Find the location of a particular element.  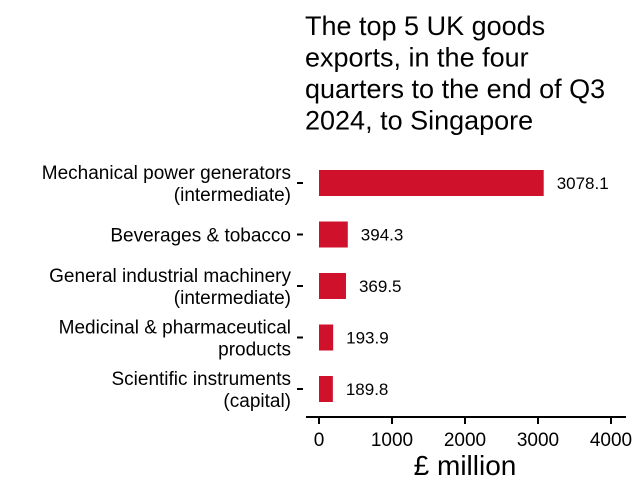

chart-title-line: quarters to the end of Q3 is located at coordinates (455, 89).